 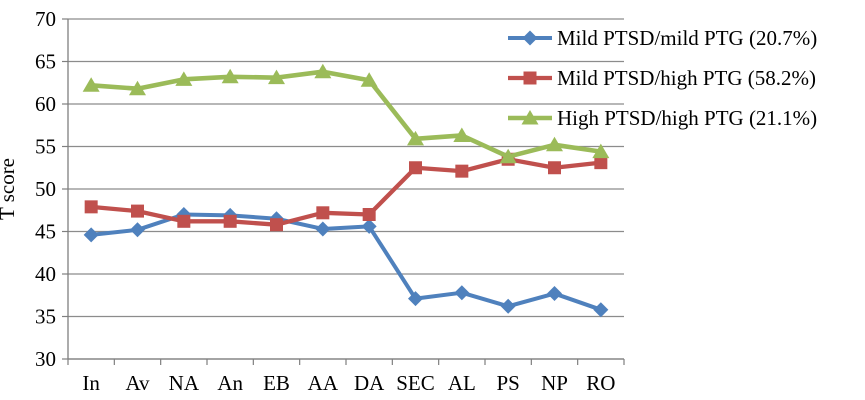 I want to click on y-tick-label: 65, so click(x=45, y=62).